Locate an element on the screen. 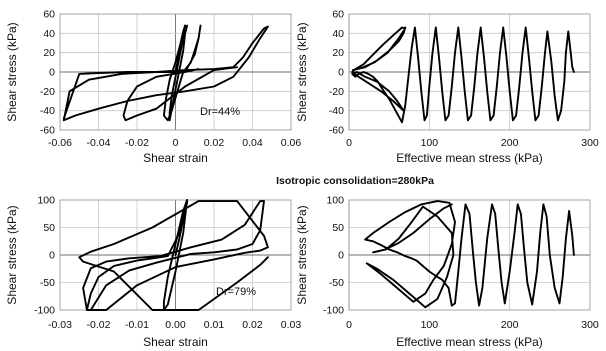 Image resolution: width=606 pixels, height=351 pixels. x-tick-label: 0.04 is located at coordinates (252, 143).